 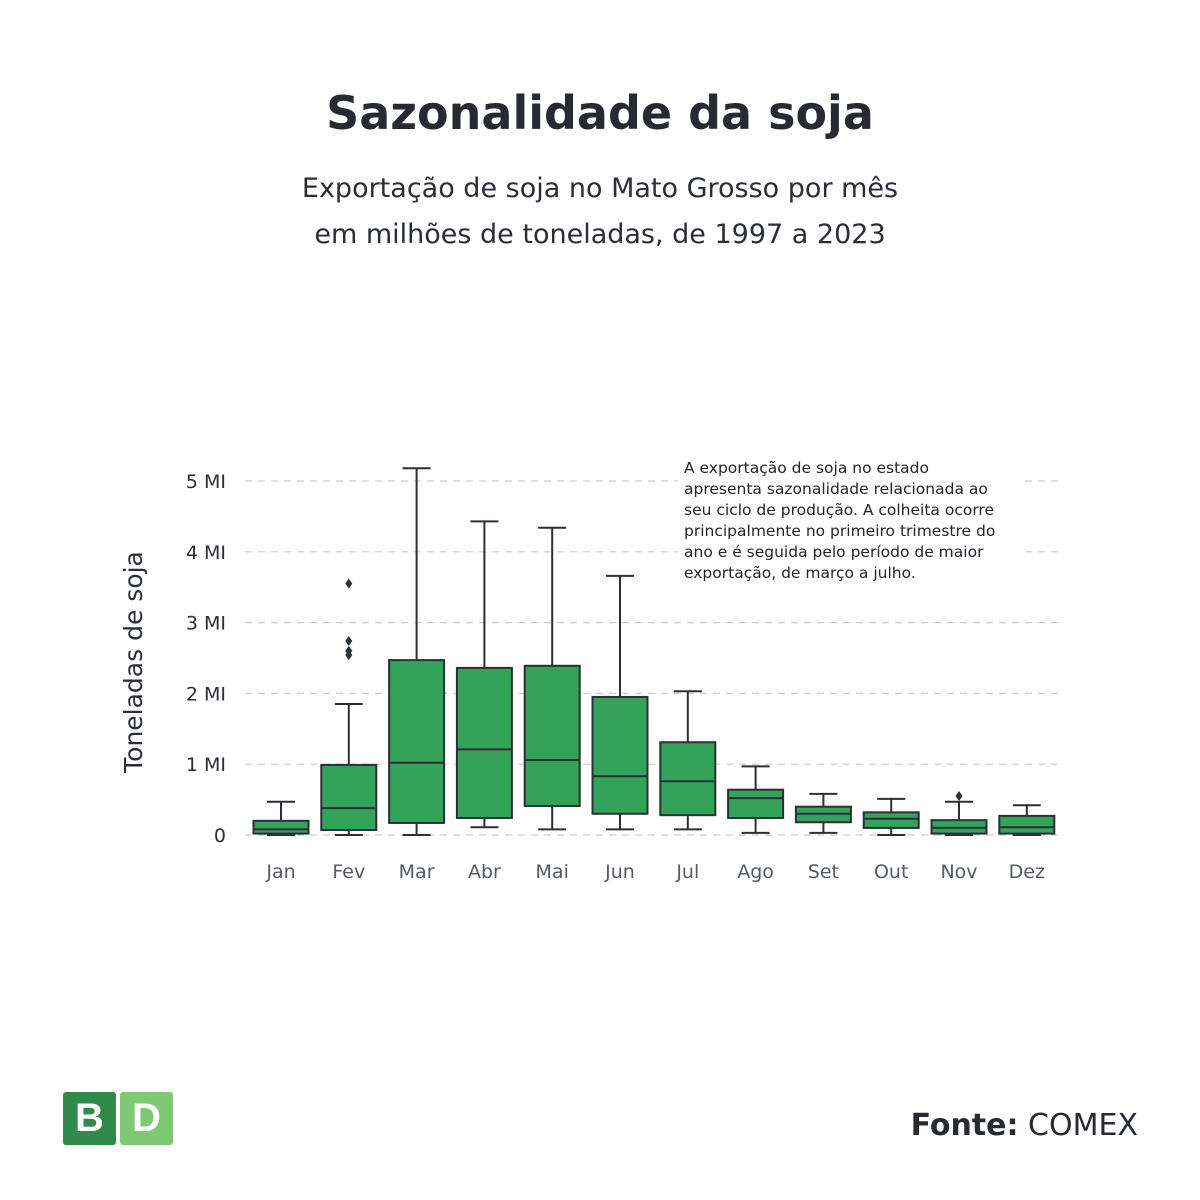 I want to click on box-dez, so click(x=1027, y=820).